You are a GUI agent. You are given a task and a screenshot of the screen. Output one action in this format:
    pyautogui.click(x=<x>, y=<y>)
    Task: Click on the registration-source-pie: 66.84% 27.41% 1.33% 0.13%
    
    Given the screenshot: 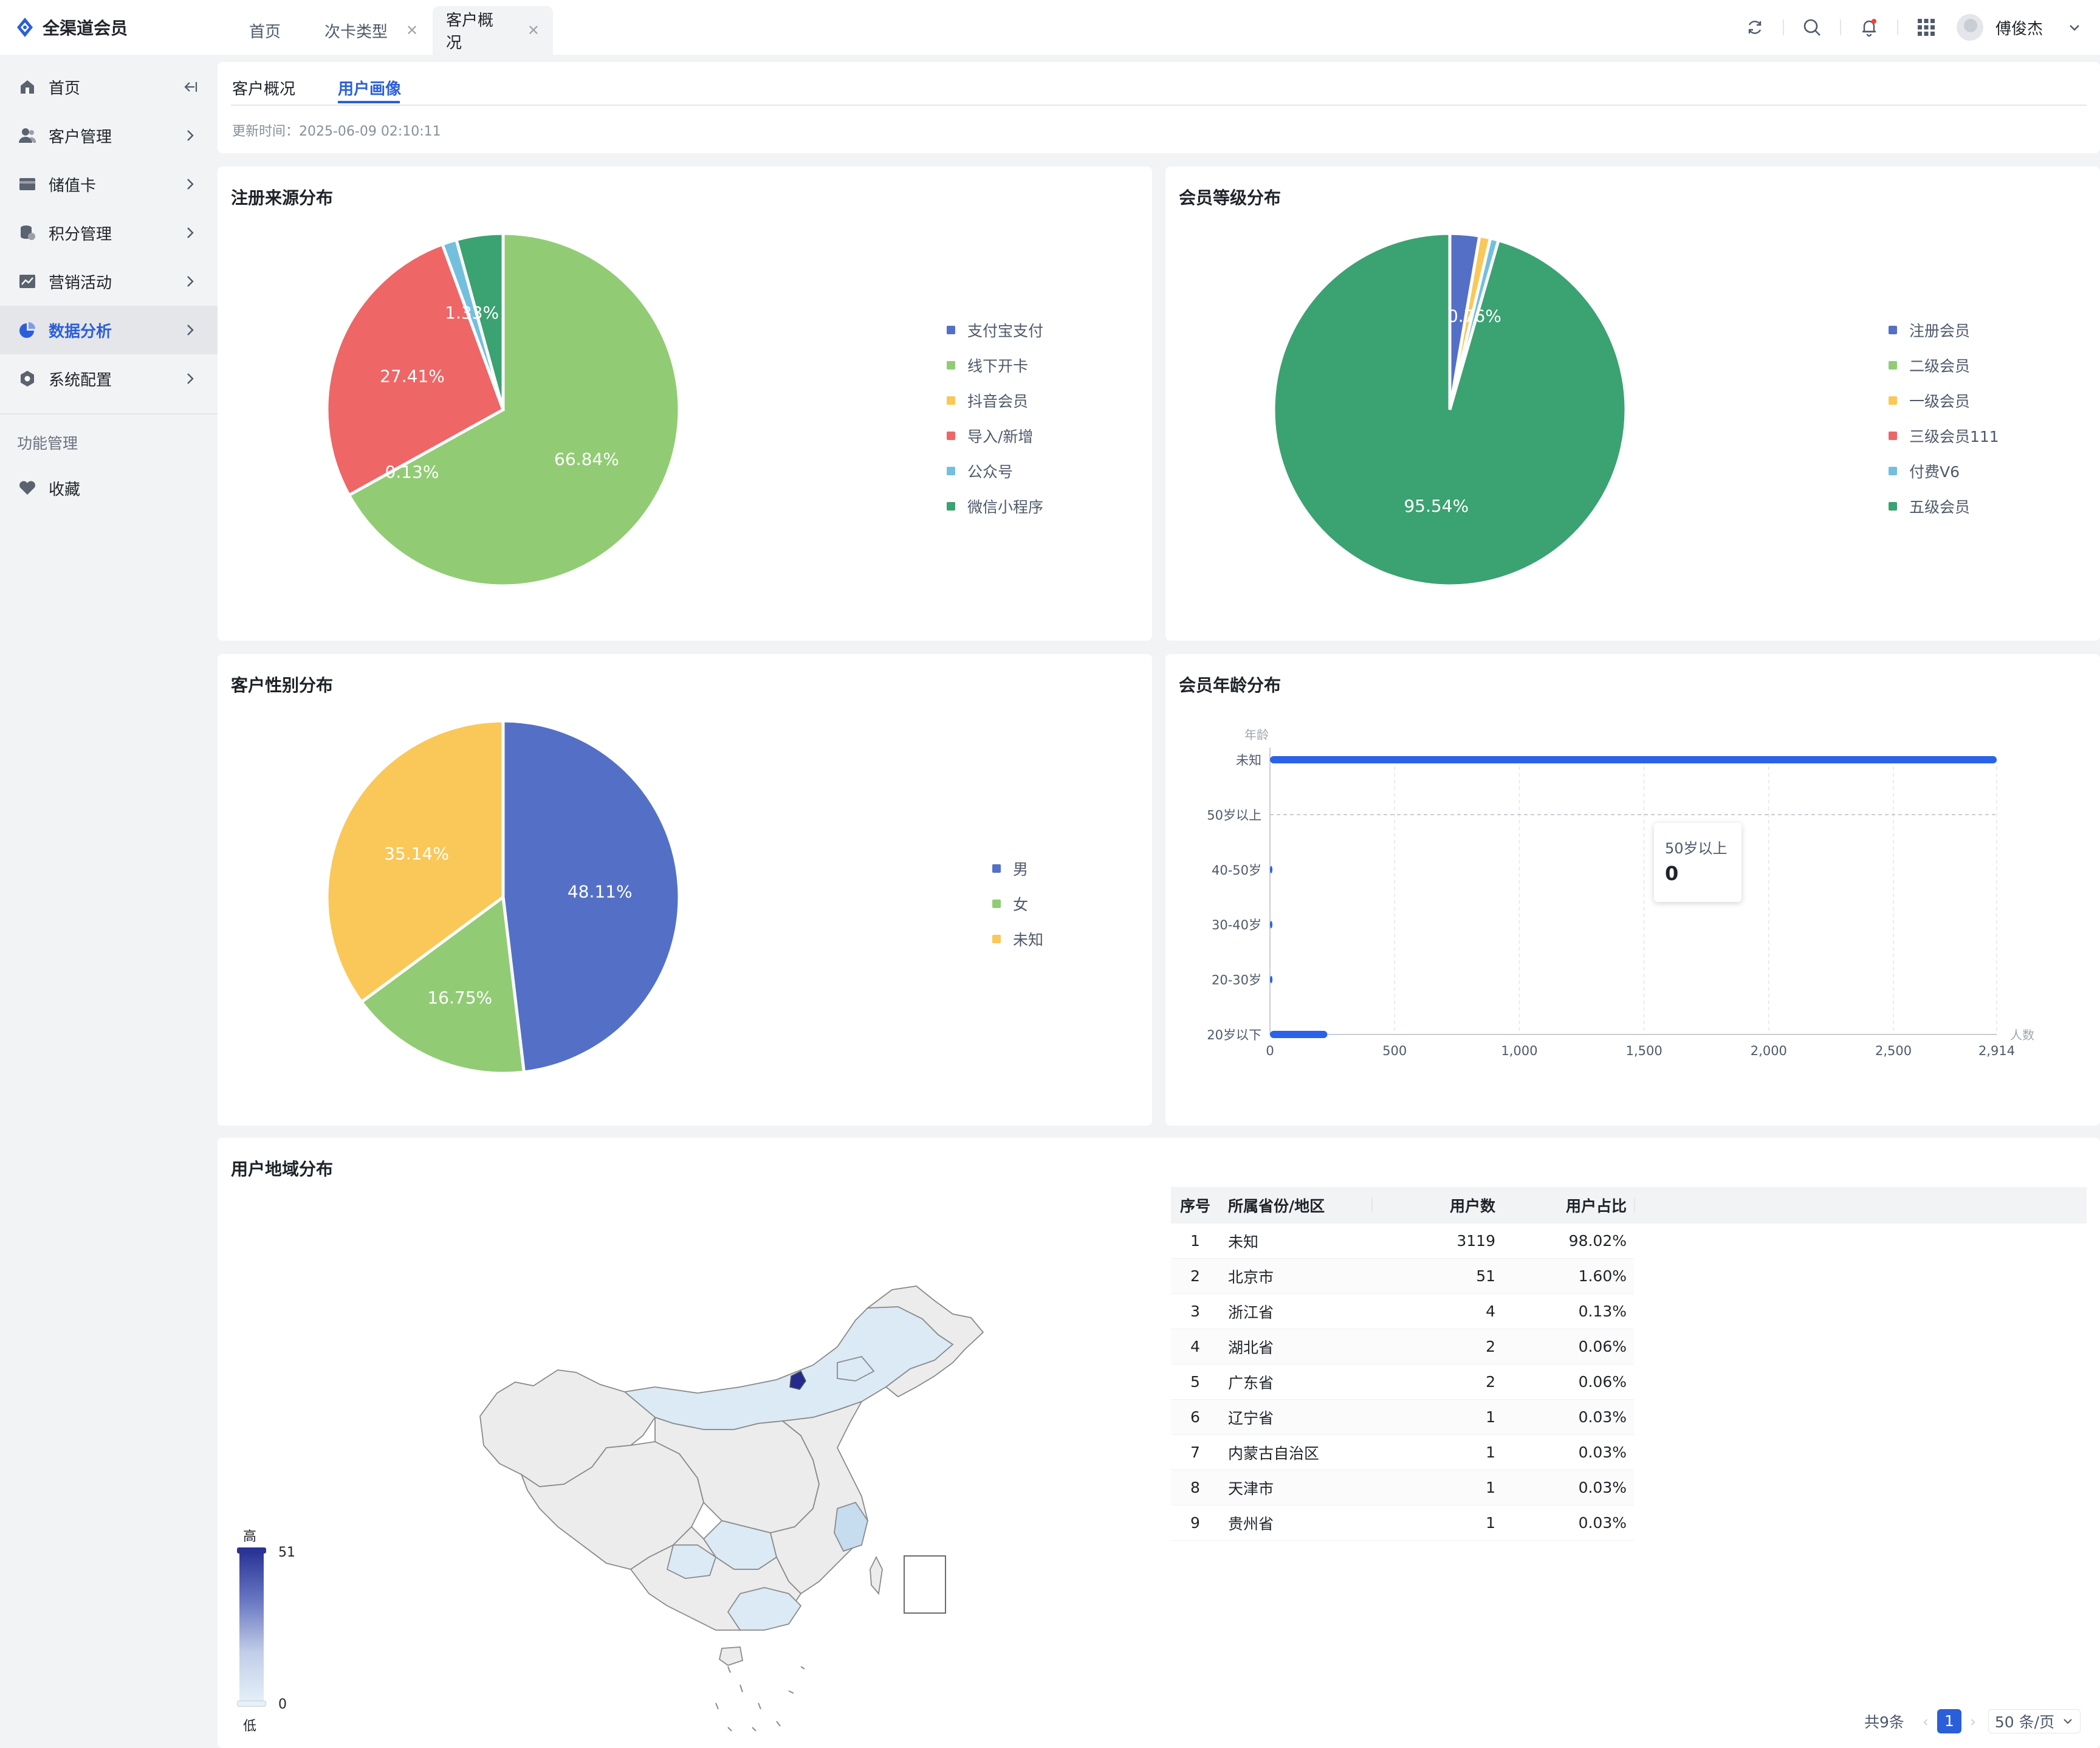 What is the action you would take?
    pyautogui.click(x=503, y=410)
    